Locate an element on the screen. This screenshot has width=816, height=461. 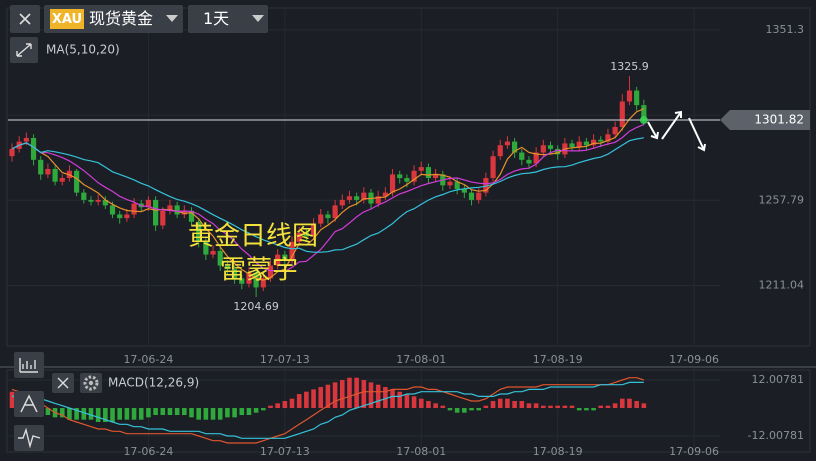
y-tick-label: 1257.79 is located at coordinates (782, 199).